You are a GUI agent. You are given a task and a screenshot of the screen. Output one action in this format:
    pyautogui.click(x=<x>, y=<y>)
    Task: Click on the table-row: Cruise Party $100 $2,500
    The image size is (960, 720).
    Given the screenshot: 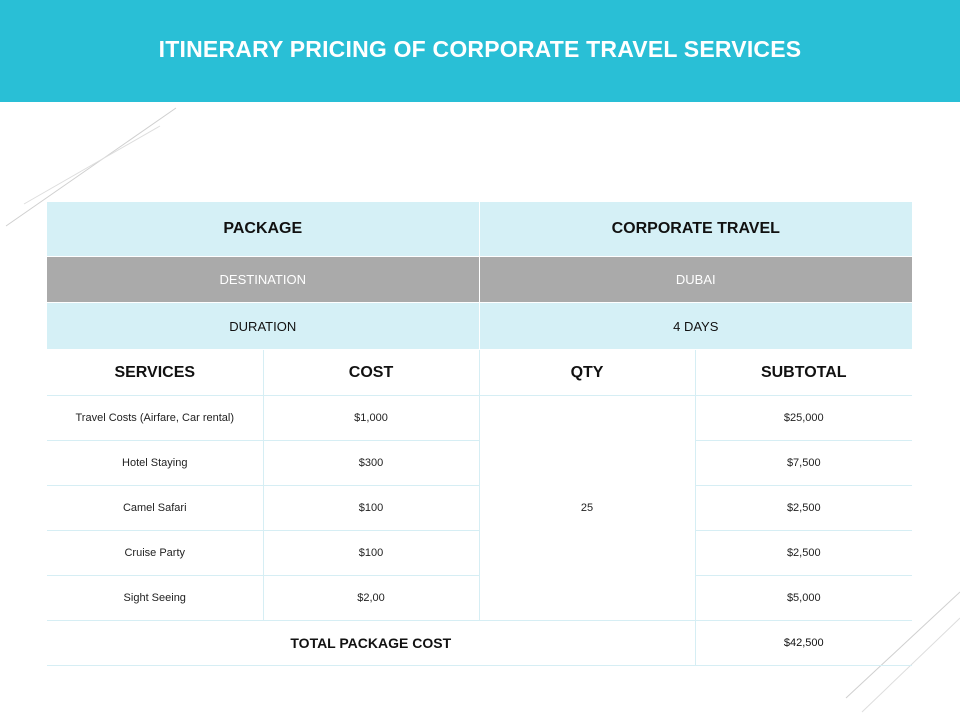 What is the action you would take?
    pyautogui.click(x=480, y=553)
    